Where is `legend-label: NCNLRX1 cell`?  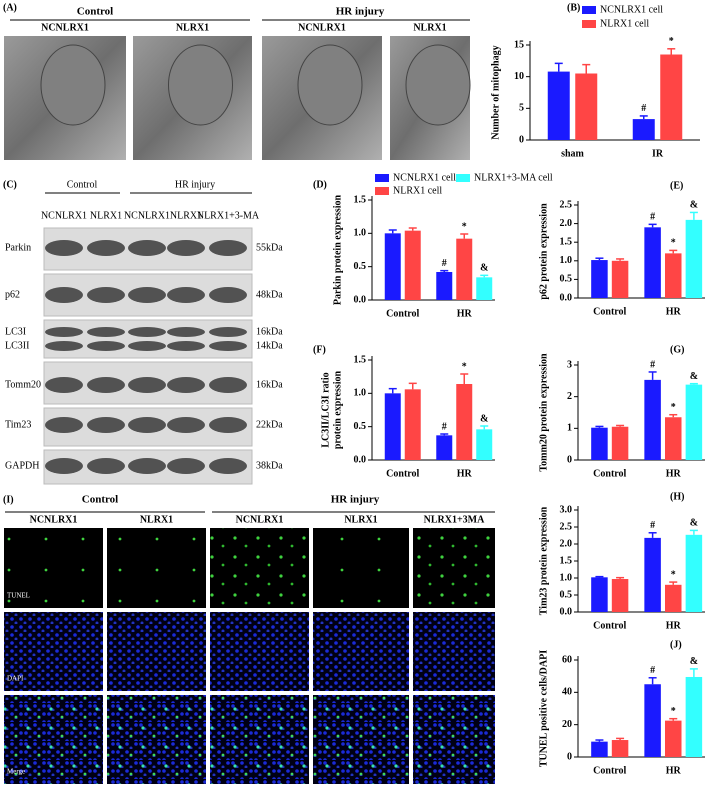 legend-label: NCNLRX1 cell is located at coordinates (631, 9).